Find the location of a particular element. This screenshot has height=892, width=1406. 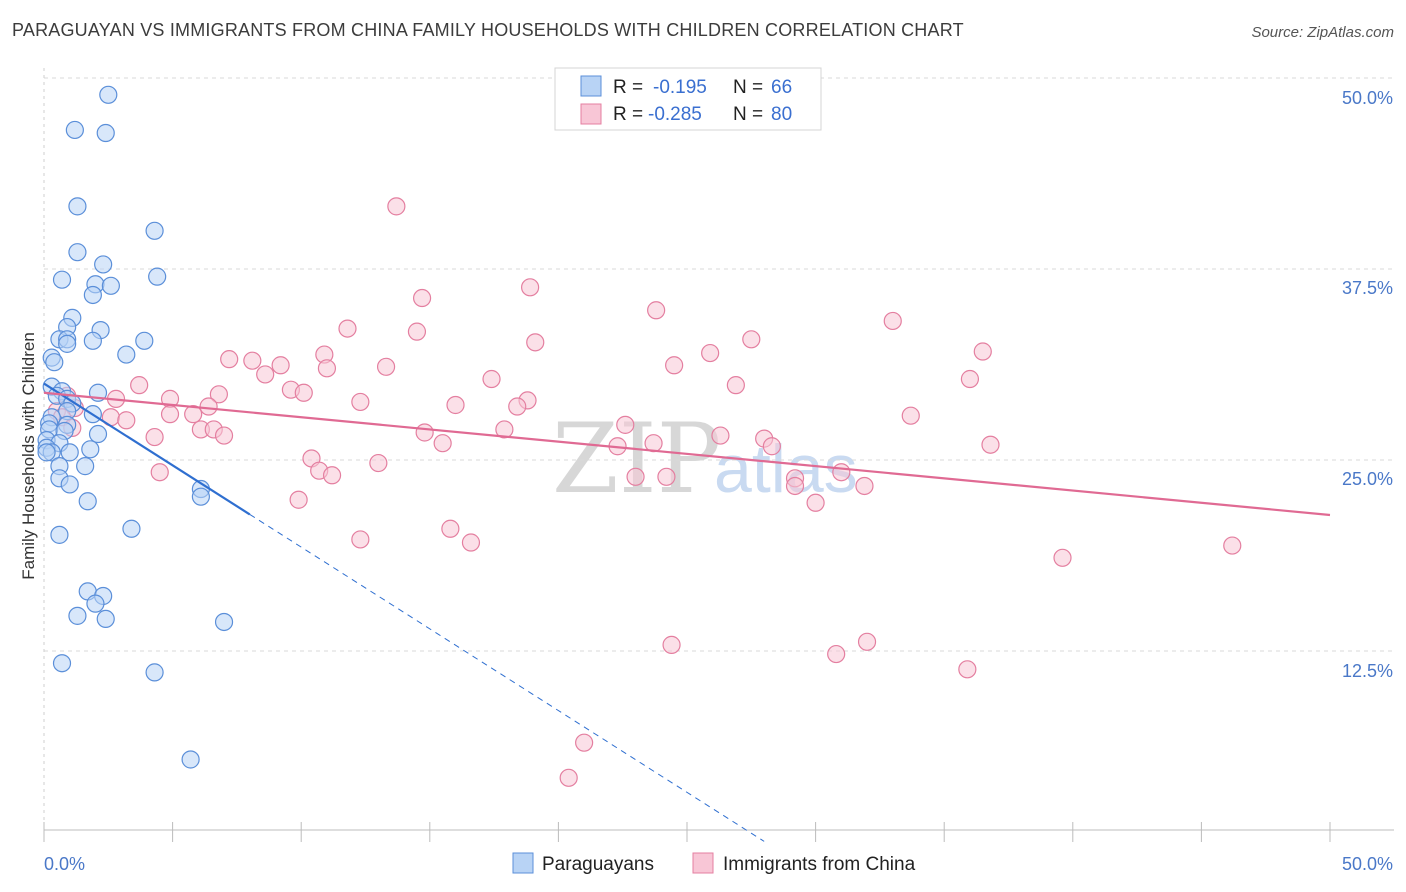

legend-n-value-1: 66 is located at coordinates (781, 87).